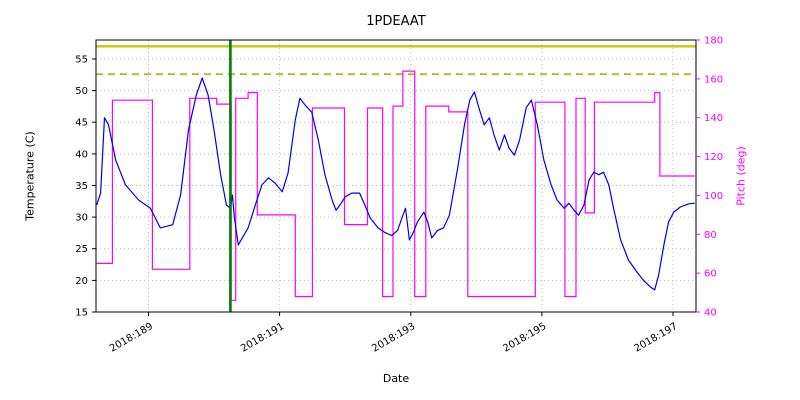 This screenshot has height=400, width=800. I want to click on svg-text: 15, so click(81, 313).